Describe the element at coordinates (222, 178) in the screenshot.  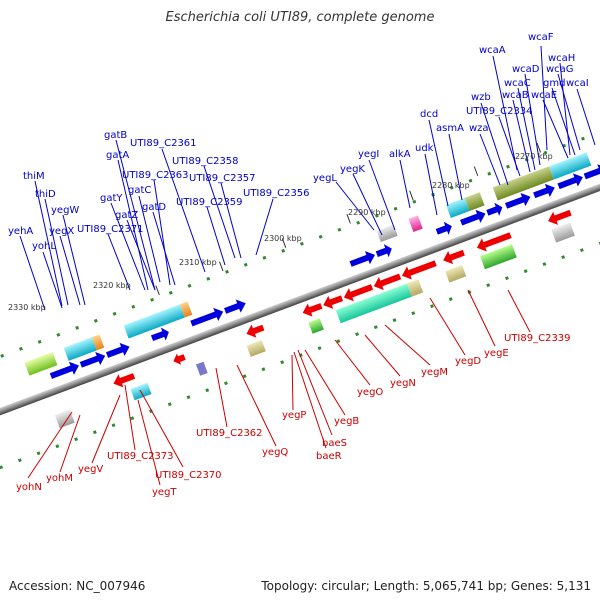
I see `gene-label: UTI89_C2357` at that location.